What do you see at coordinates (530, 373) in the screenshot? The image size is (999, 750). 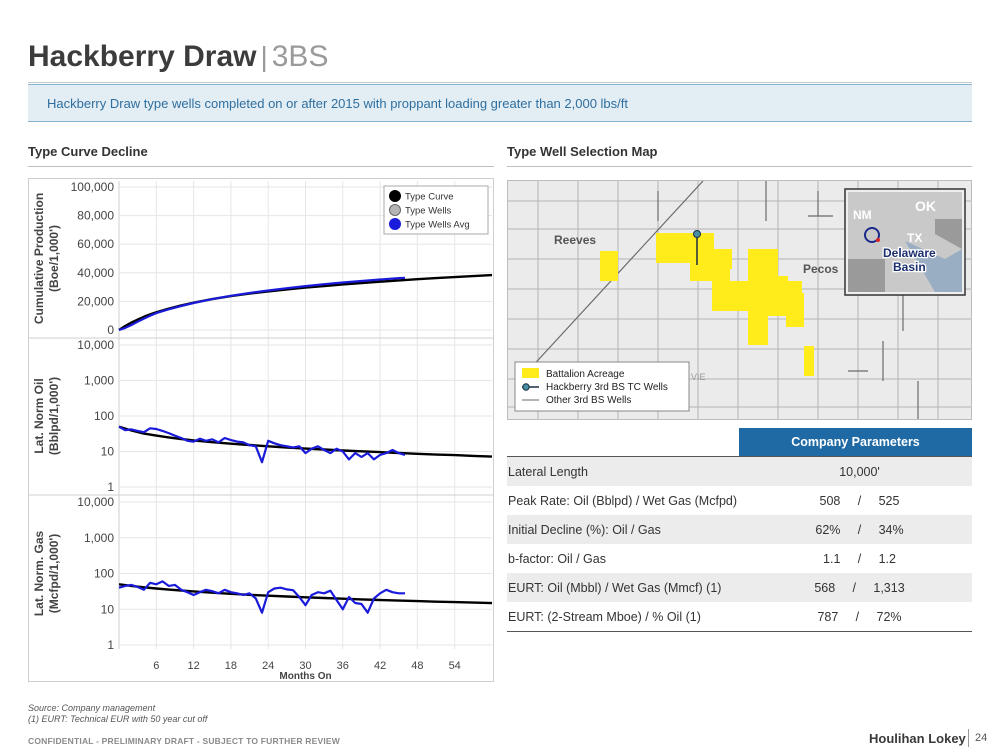 I see `legend-swatch-acreage` at bounding box center [530, 373].